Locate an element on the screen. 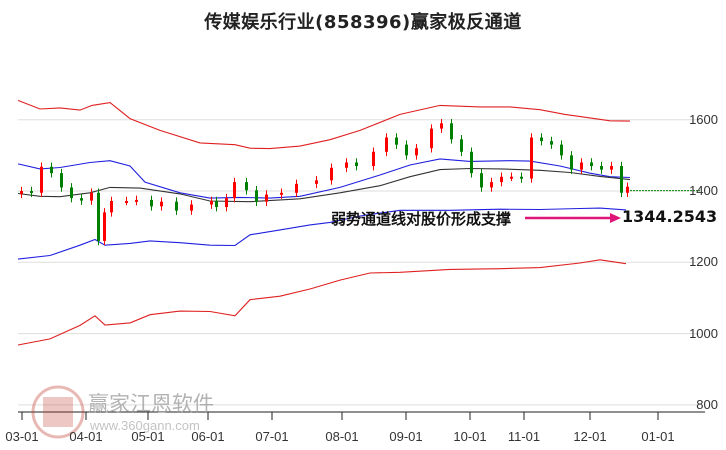 This screenshot has width=726, height=450. band-middle is located at coordinates (324, 185).